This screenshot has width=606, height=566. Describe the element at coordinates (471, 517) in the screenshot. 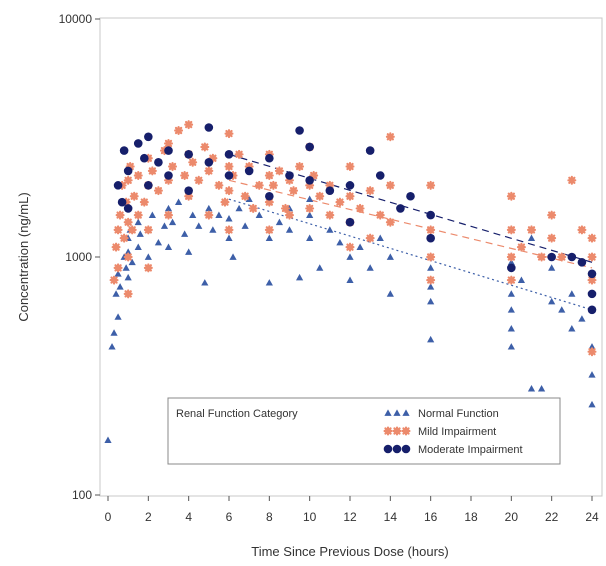

I see `x-tick-label: 18` at that location.